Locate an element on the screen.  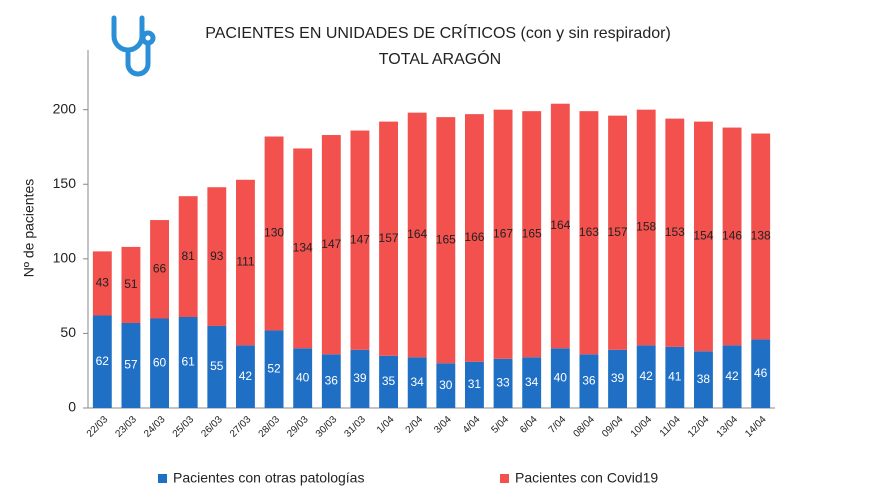
x-tick-label: 13/04 is located at coordinates (728, 427).